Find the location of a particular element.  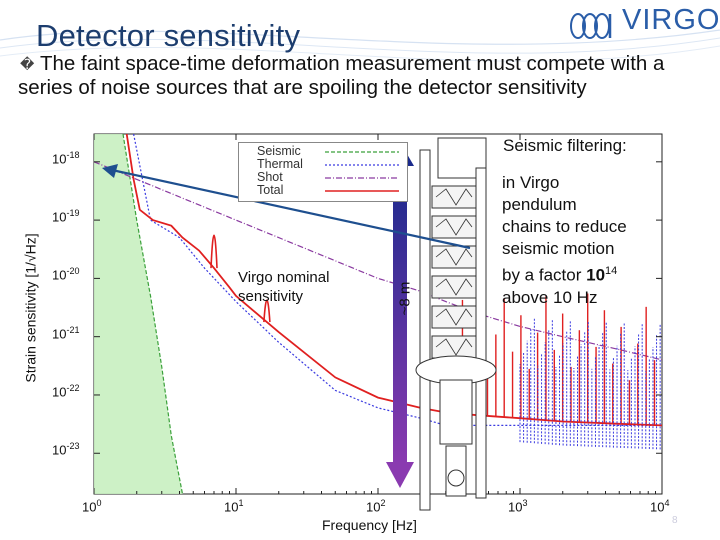

seismic-line-3: chains to reduce is located at coordinates (564, 226).